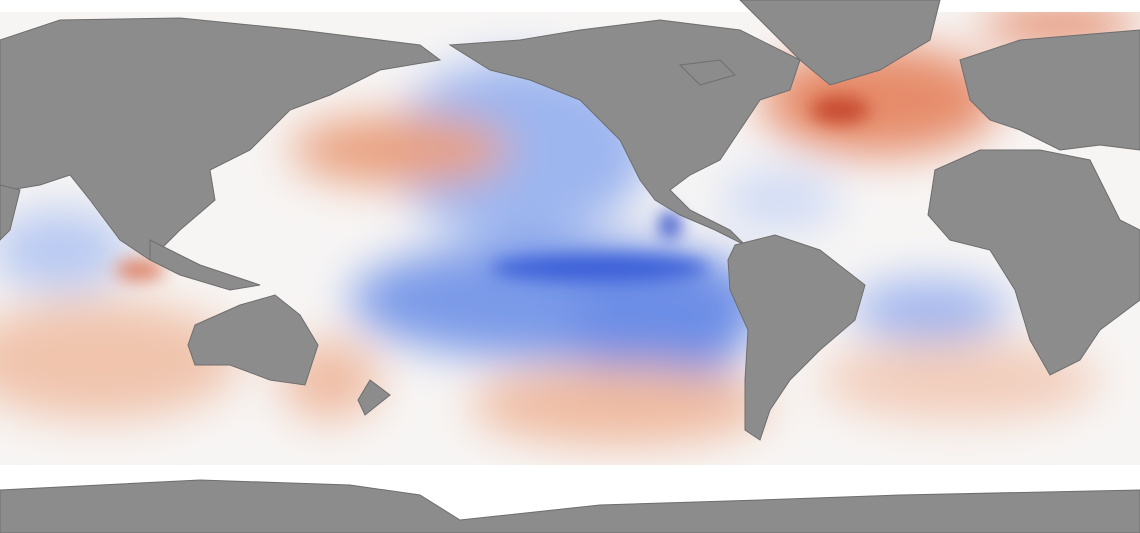  I want to click on europe, so click(1049, 90).